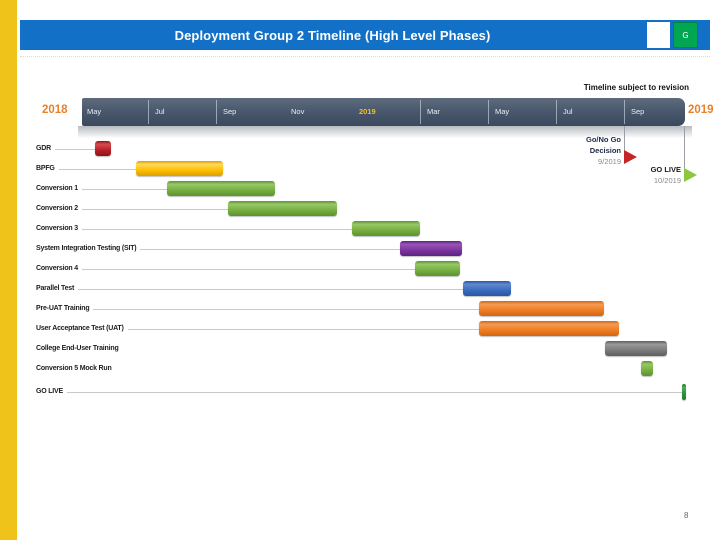 The width and height of the screenshot is (720, 540). What do you see at coordinates (630, 157) in the screenshot?
I see `milestone-marker-go-no-go-decision` at bounding box center [630, 157].